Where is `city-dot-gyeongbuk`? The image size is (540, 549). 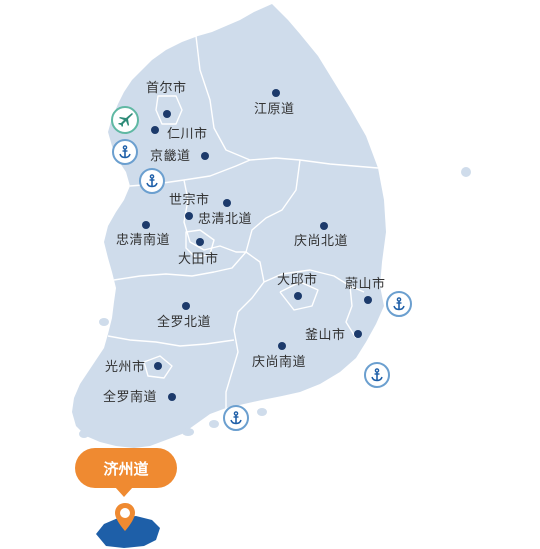
city-dot-gyeongbuk is located at coordinates (324, 226).